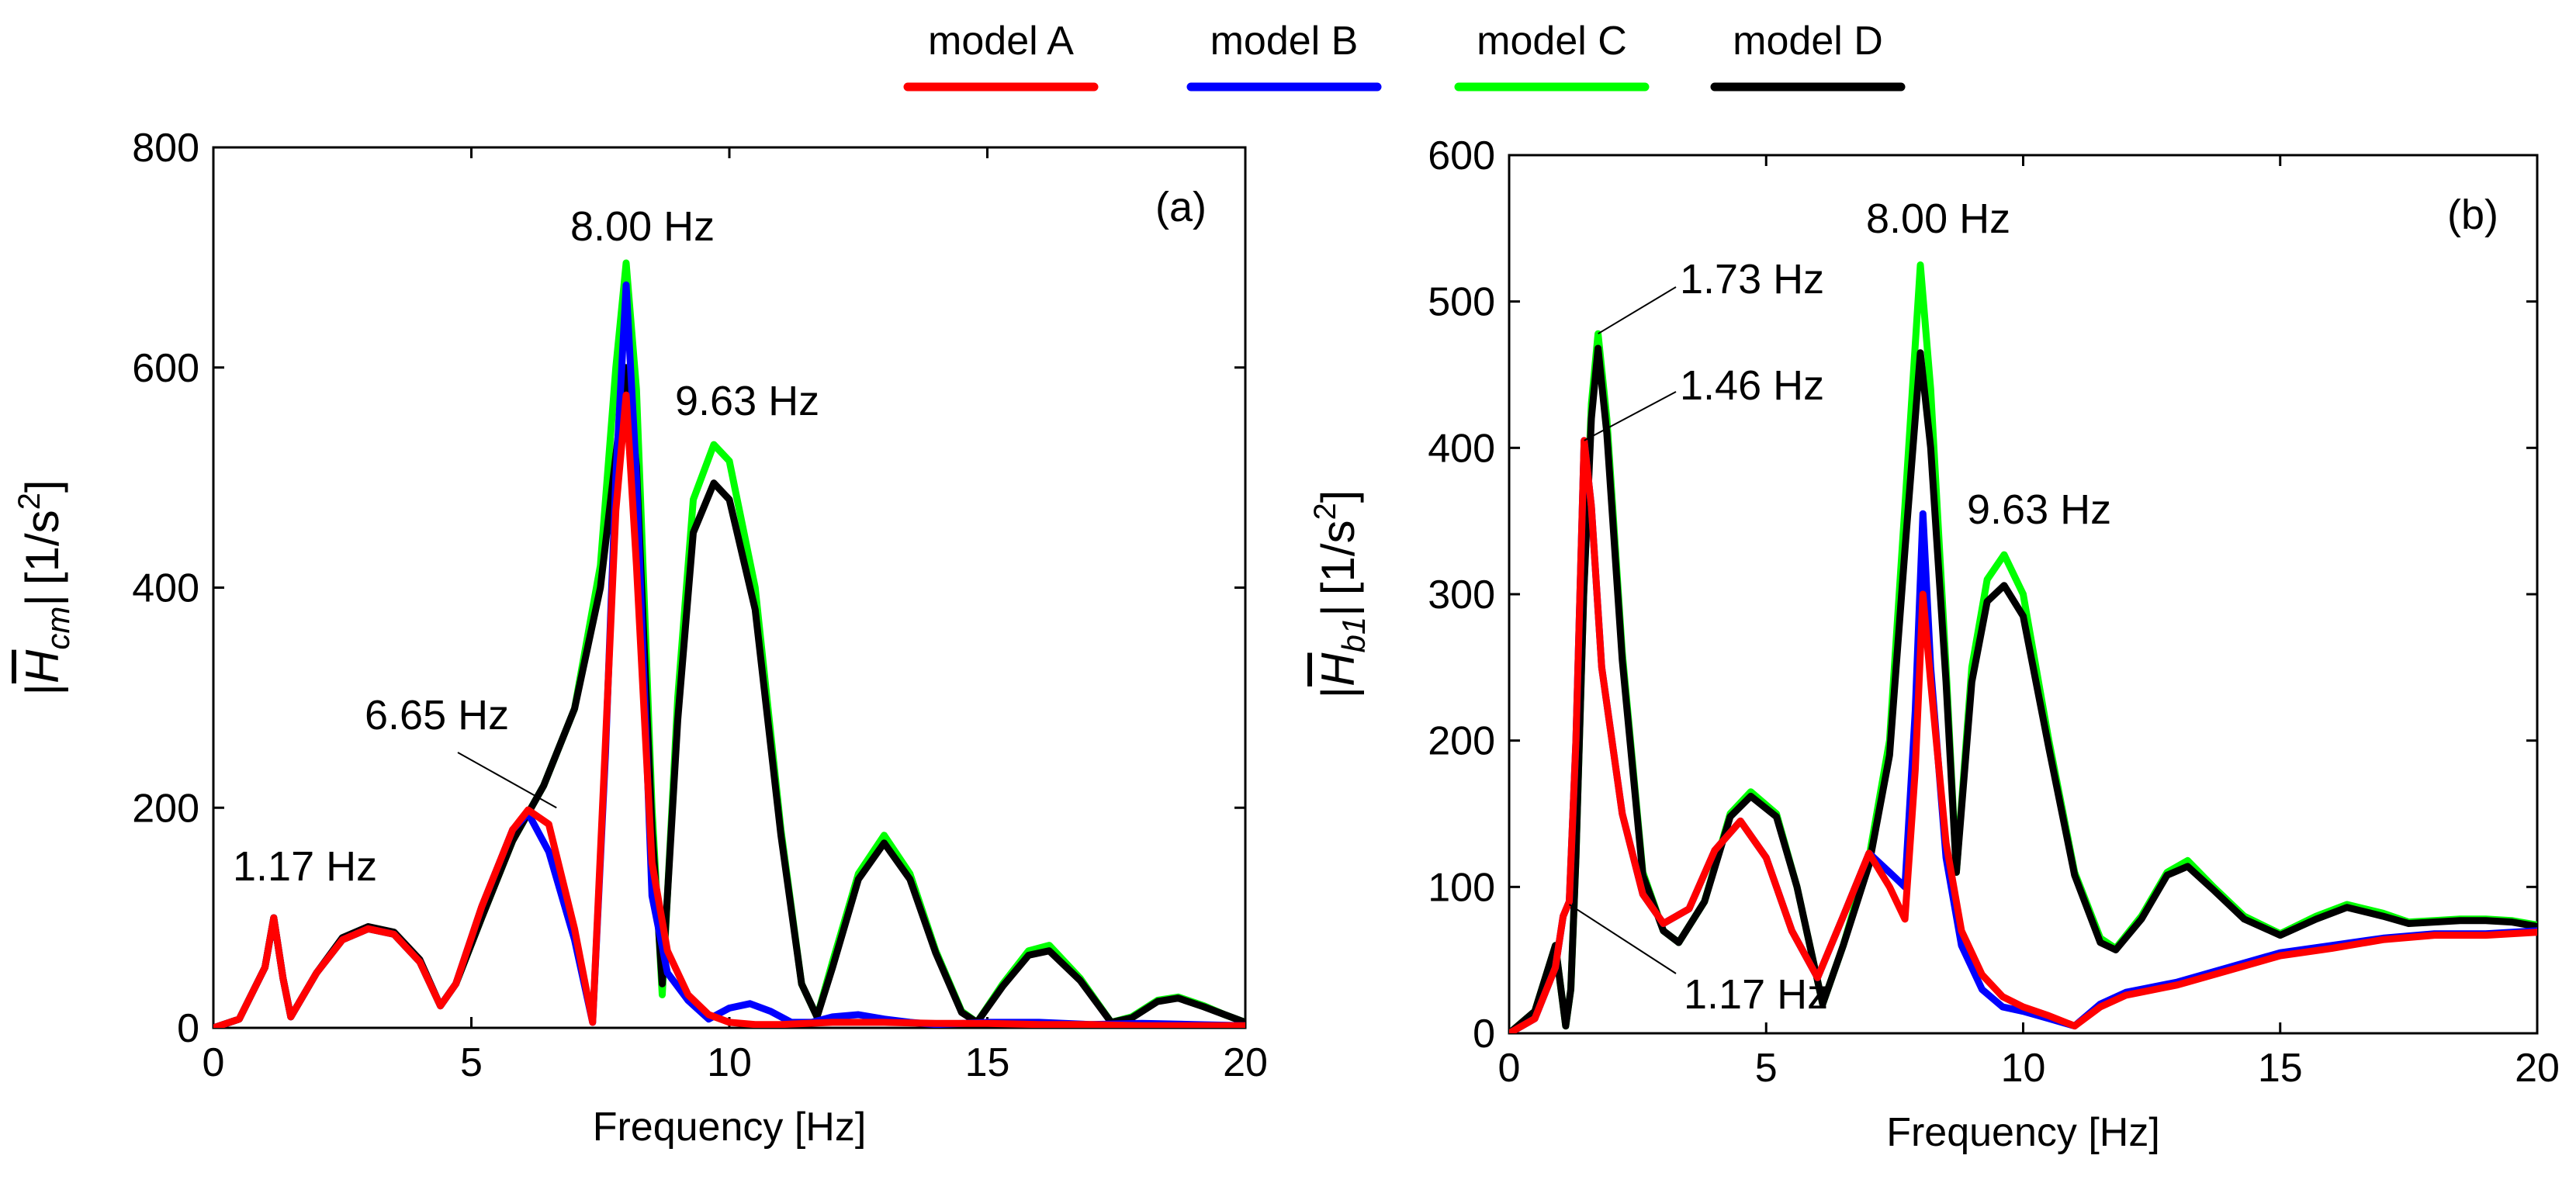 The width and height of the screenshot is (2576, 1183). I want to click on legend: model A model B model C model D, so click(1404, 55).